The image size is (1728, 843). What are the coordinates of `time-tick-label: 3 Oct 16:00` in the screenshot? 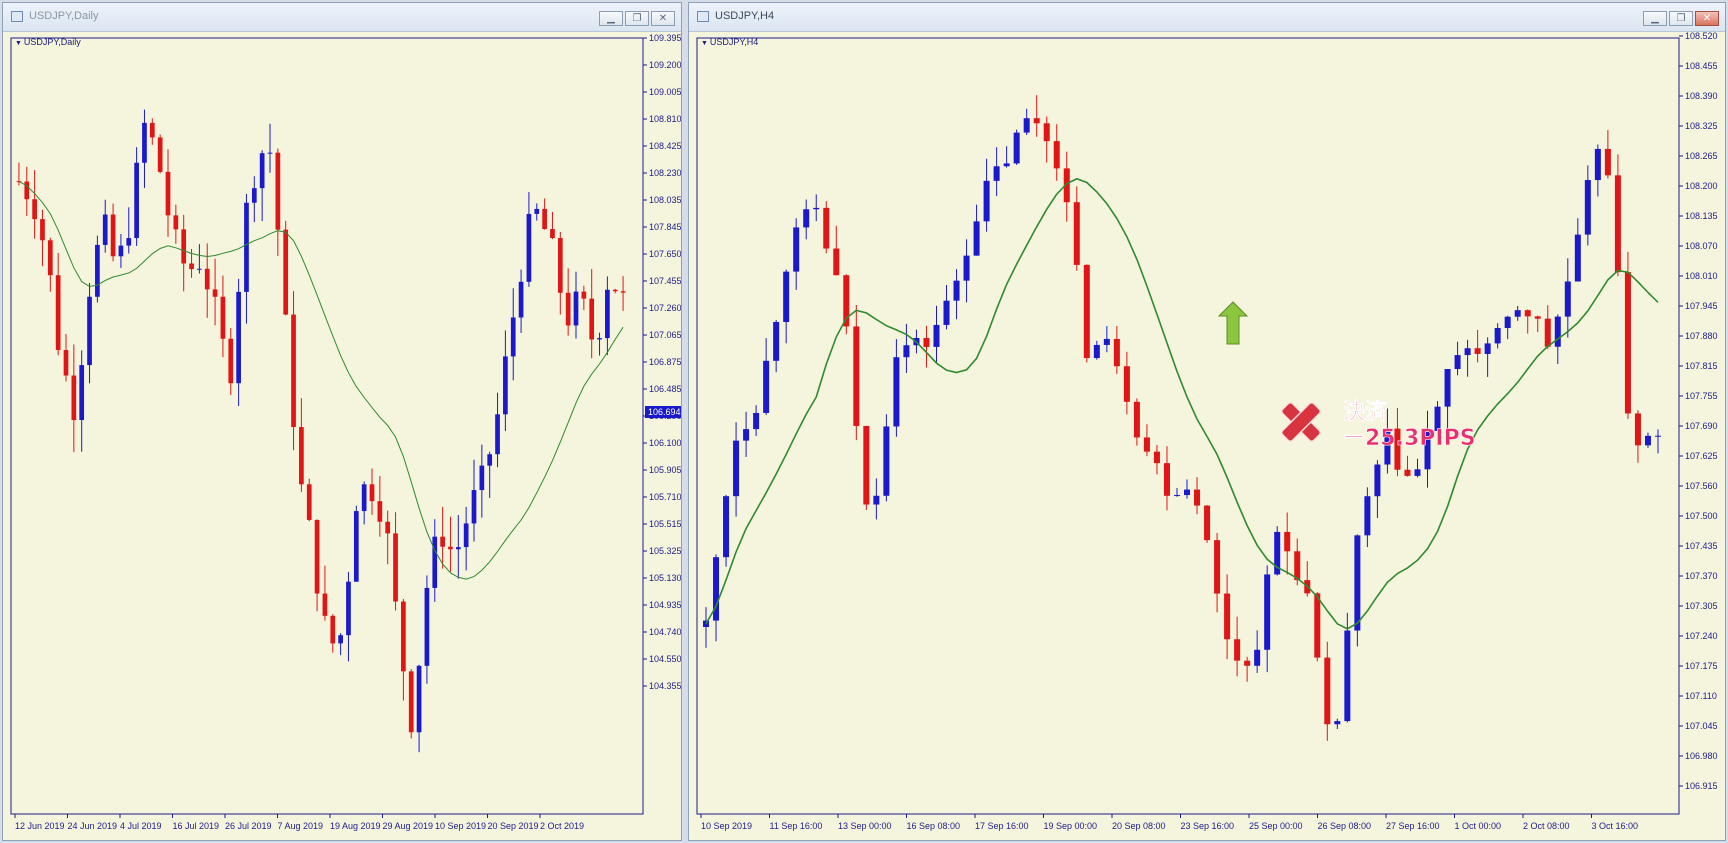 It's located at (1615, 826).